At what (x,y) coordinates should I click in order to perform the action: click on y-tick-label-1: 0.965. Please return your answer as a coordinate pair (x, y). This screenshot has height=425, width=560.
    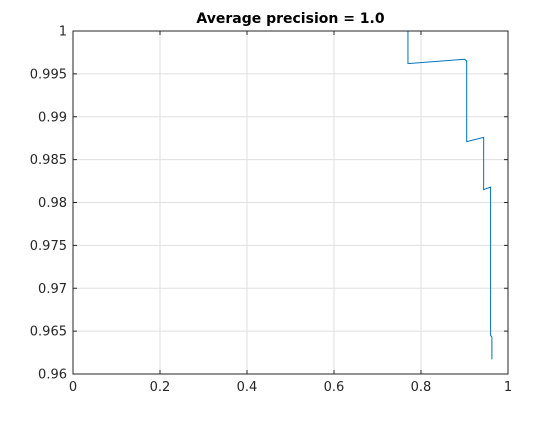
    Looking at the image, I should click on (48, 332).